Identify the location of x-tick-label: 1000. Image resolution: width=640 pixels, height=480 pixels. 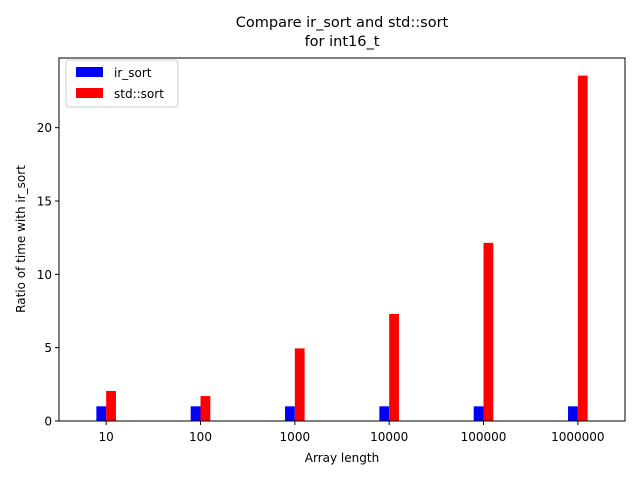
(295, 437).